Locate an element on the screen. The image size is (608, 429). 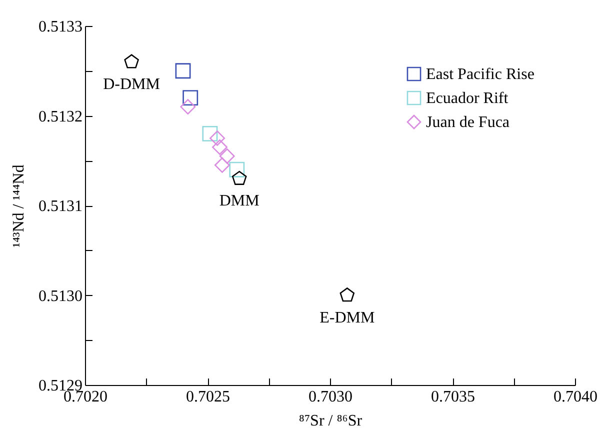
y-axis-title: ¹⁴³Nd / ¹⁴⁴Nd is located at coordinates (19, 206).